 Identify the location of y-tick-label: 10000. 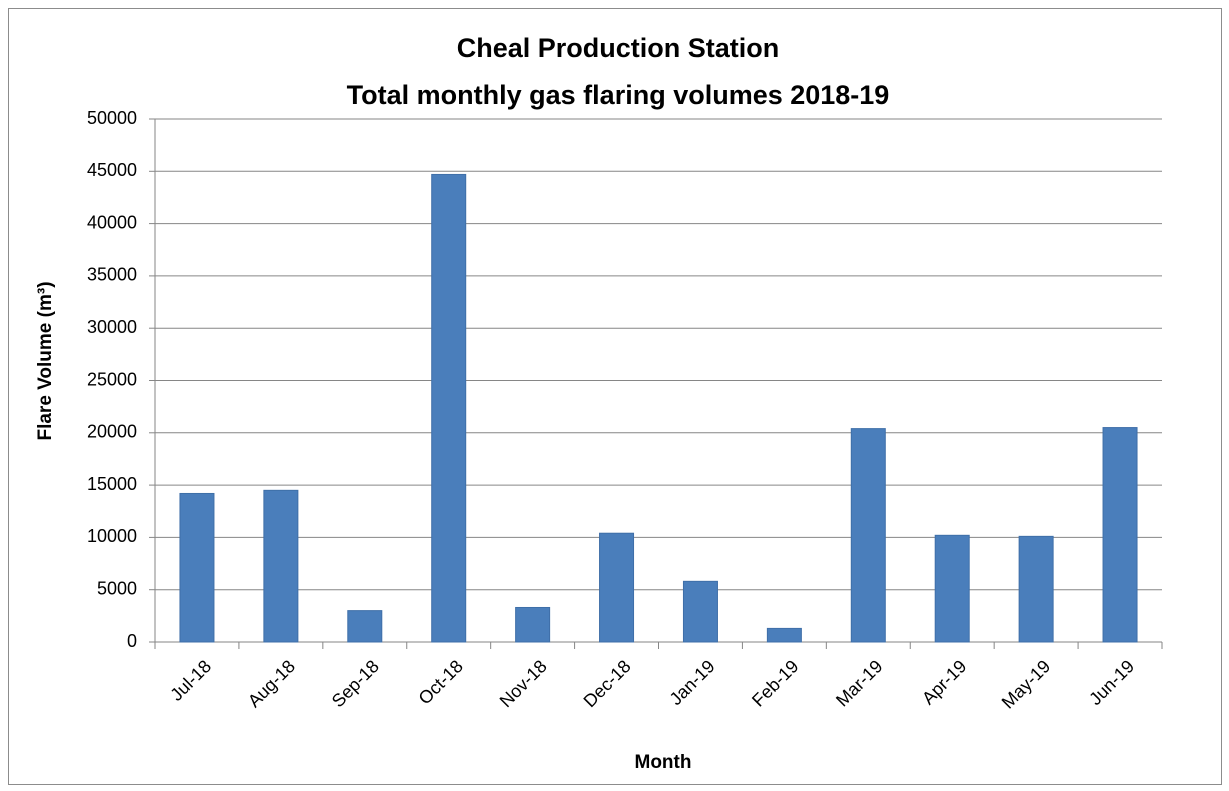
(112, 536).